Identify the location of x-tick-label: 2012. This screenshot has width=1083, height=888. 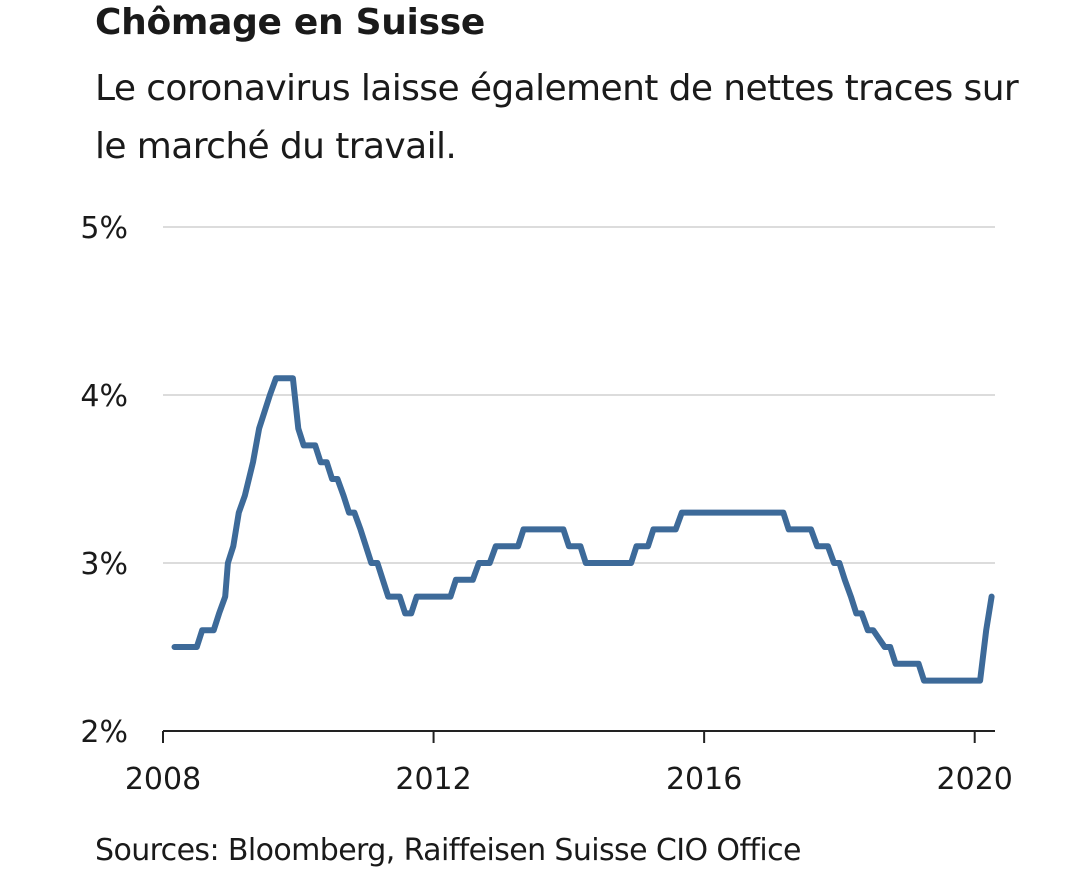
(433, 779).